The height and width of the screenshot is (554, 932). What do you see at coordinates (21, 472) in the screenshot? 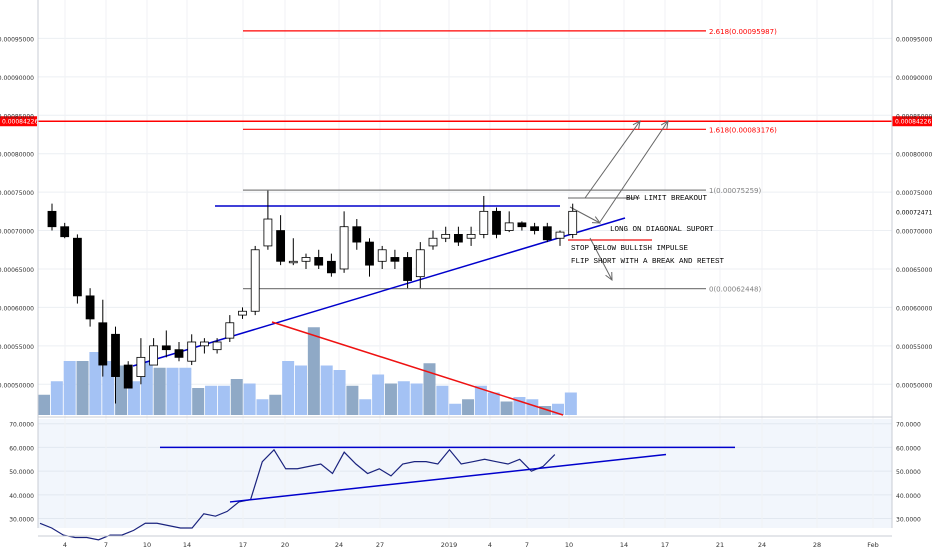
I see `oscillator-tick-label-left: 50.0000` at bounding box center [21, 472].